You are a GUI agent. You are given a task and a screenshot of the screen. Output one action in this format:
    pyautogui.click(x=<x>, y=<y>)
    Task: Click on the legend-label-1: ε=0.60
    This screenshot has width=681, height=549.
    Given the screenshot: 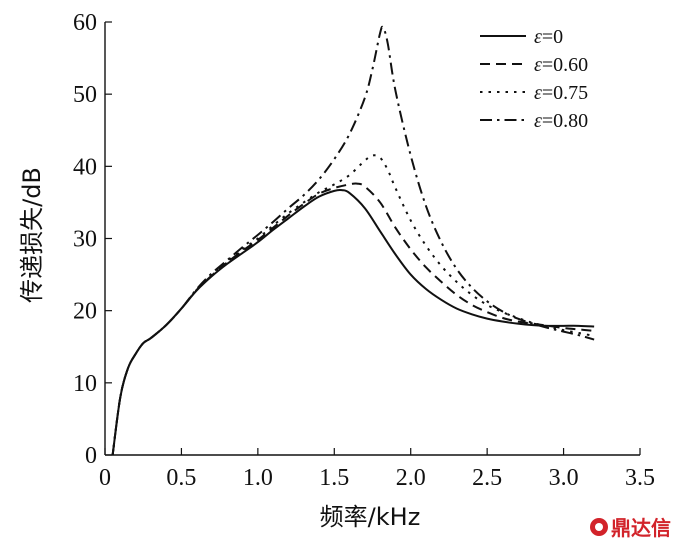 What is the action you would take?
    pyautogui.click(x=561, y=65)
    